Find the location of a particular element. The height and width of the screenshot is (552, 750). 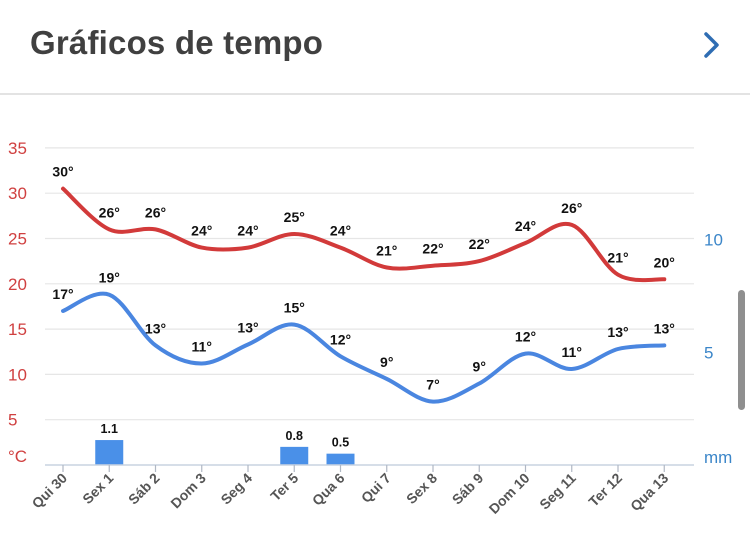

y-tick-label: 15 is located at coordinates (17, 329).